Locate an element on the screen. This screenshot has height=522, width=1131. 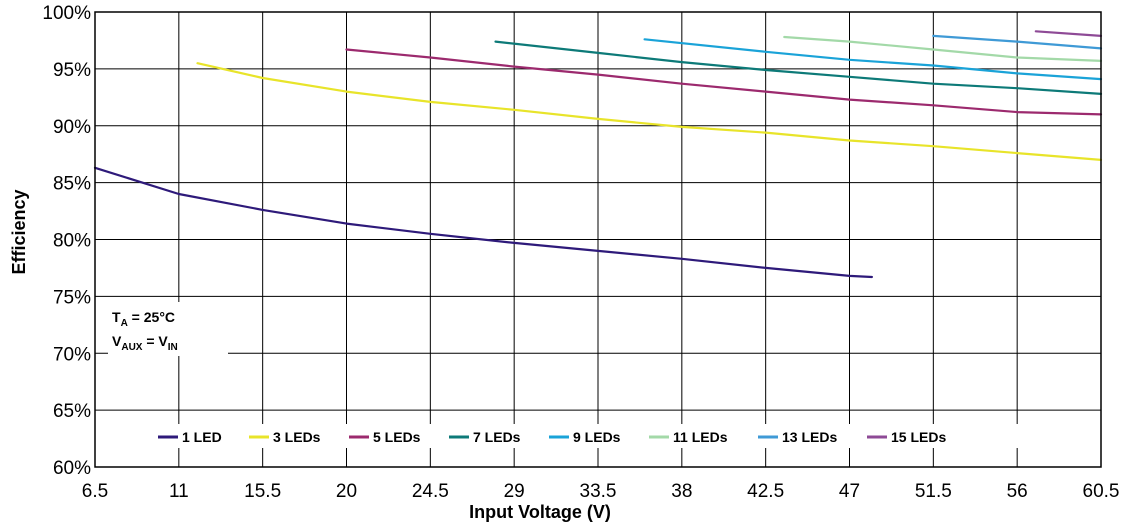
x-tick-label: 42.5 is located at coordinates (765, 491).